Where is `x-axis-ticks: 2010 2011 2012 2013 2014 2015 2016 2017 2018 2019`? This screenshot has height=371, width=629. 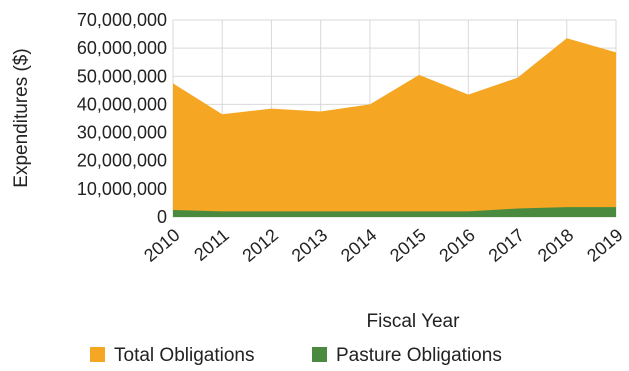 x-axis-ticks: 2010 2011 2012 2013 2014 2015 2016 2017 2018 2019 is located at coordinates (383, 245).